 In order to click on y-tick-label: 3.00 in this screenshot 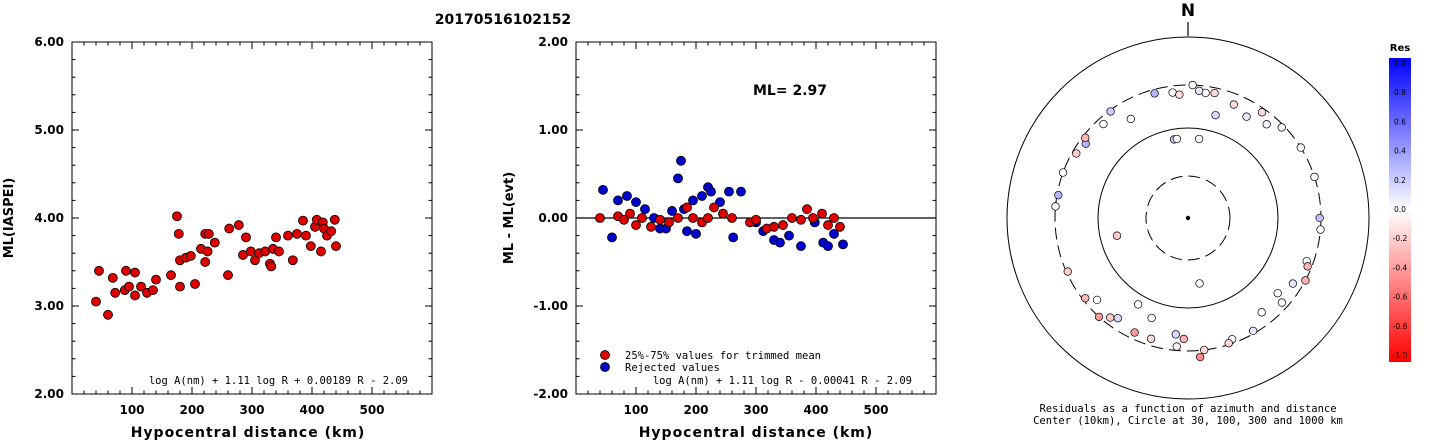, I will do `click(49, 306)`.